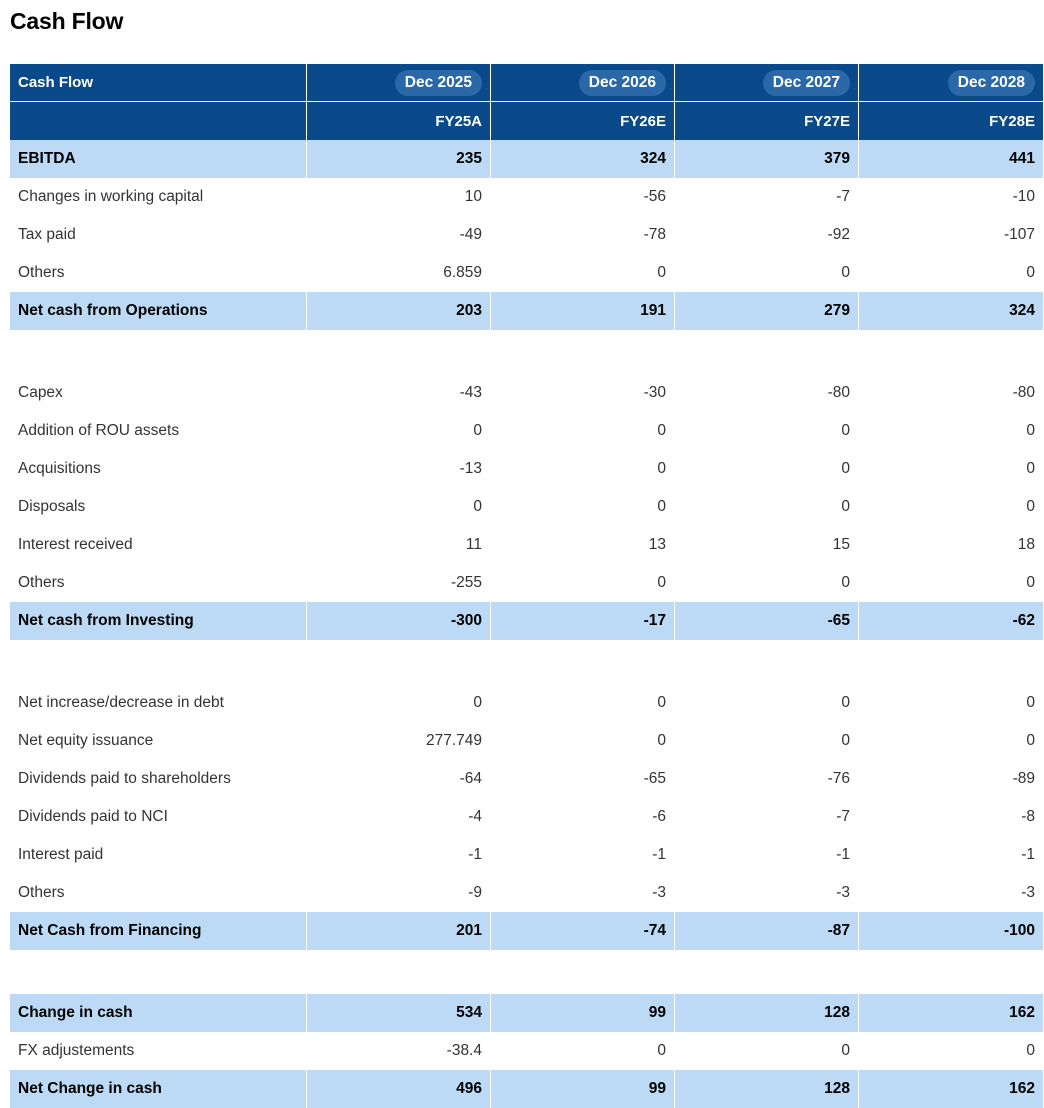 The width and height of the screenshot is (1044, 1108). What do you see at coordinates (158, 159) in the screenshot?
I see `row-label: EBITDA` at bounding box center [158, 159].